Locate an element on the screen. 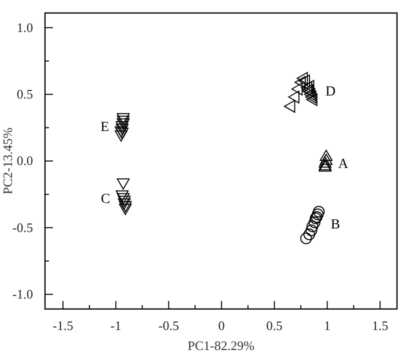  x-tick-label: -1.5 is located at coordinates (63, 326).